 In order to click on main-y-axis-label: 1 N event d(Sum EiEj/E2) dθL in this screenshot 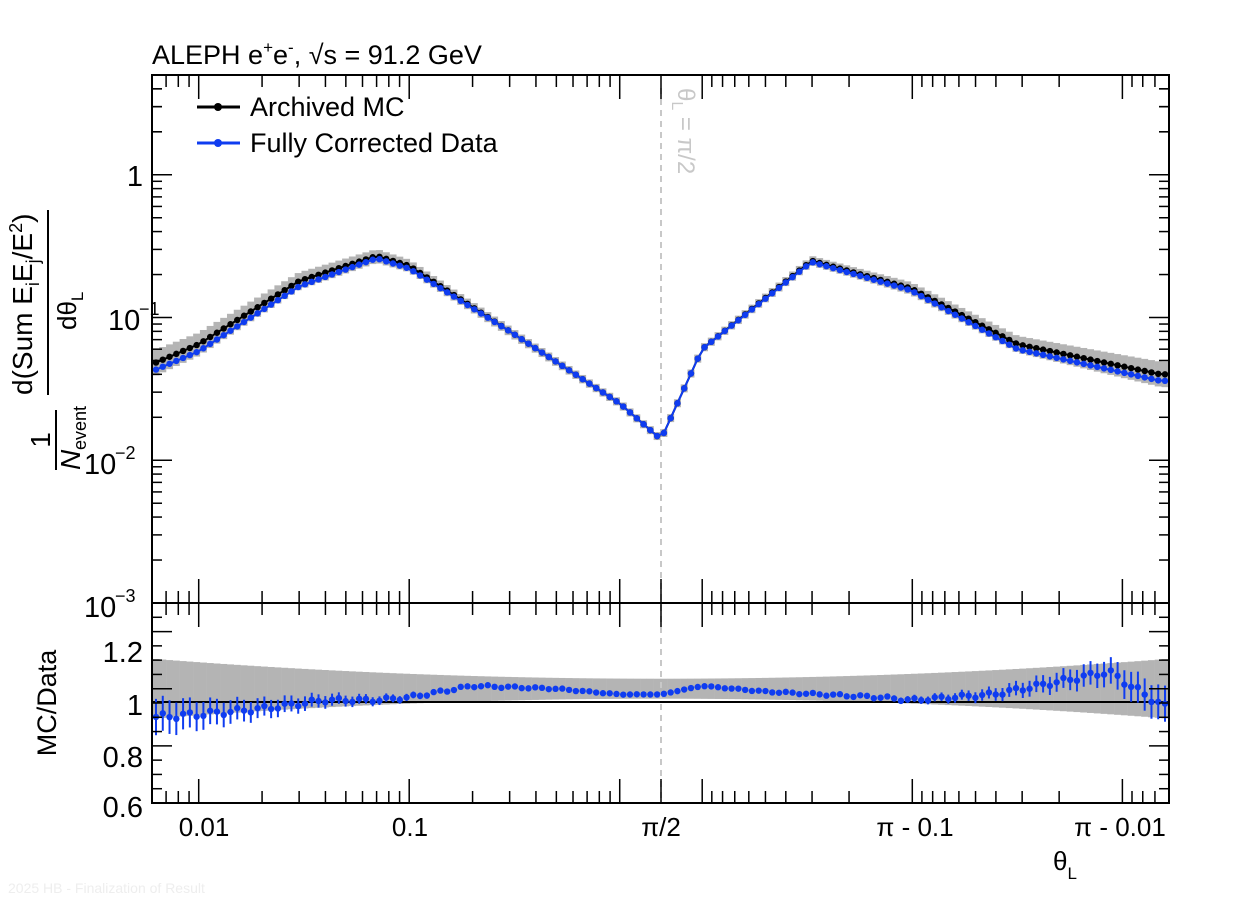, I will do `click(48, 340)`.